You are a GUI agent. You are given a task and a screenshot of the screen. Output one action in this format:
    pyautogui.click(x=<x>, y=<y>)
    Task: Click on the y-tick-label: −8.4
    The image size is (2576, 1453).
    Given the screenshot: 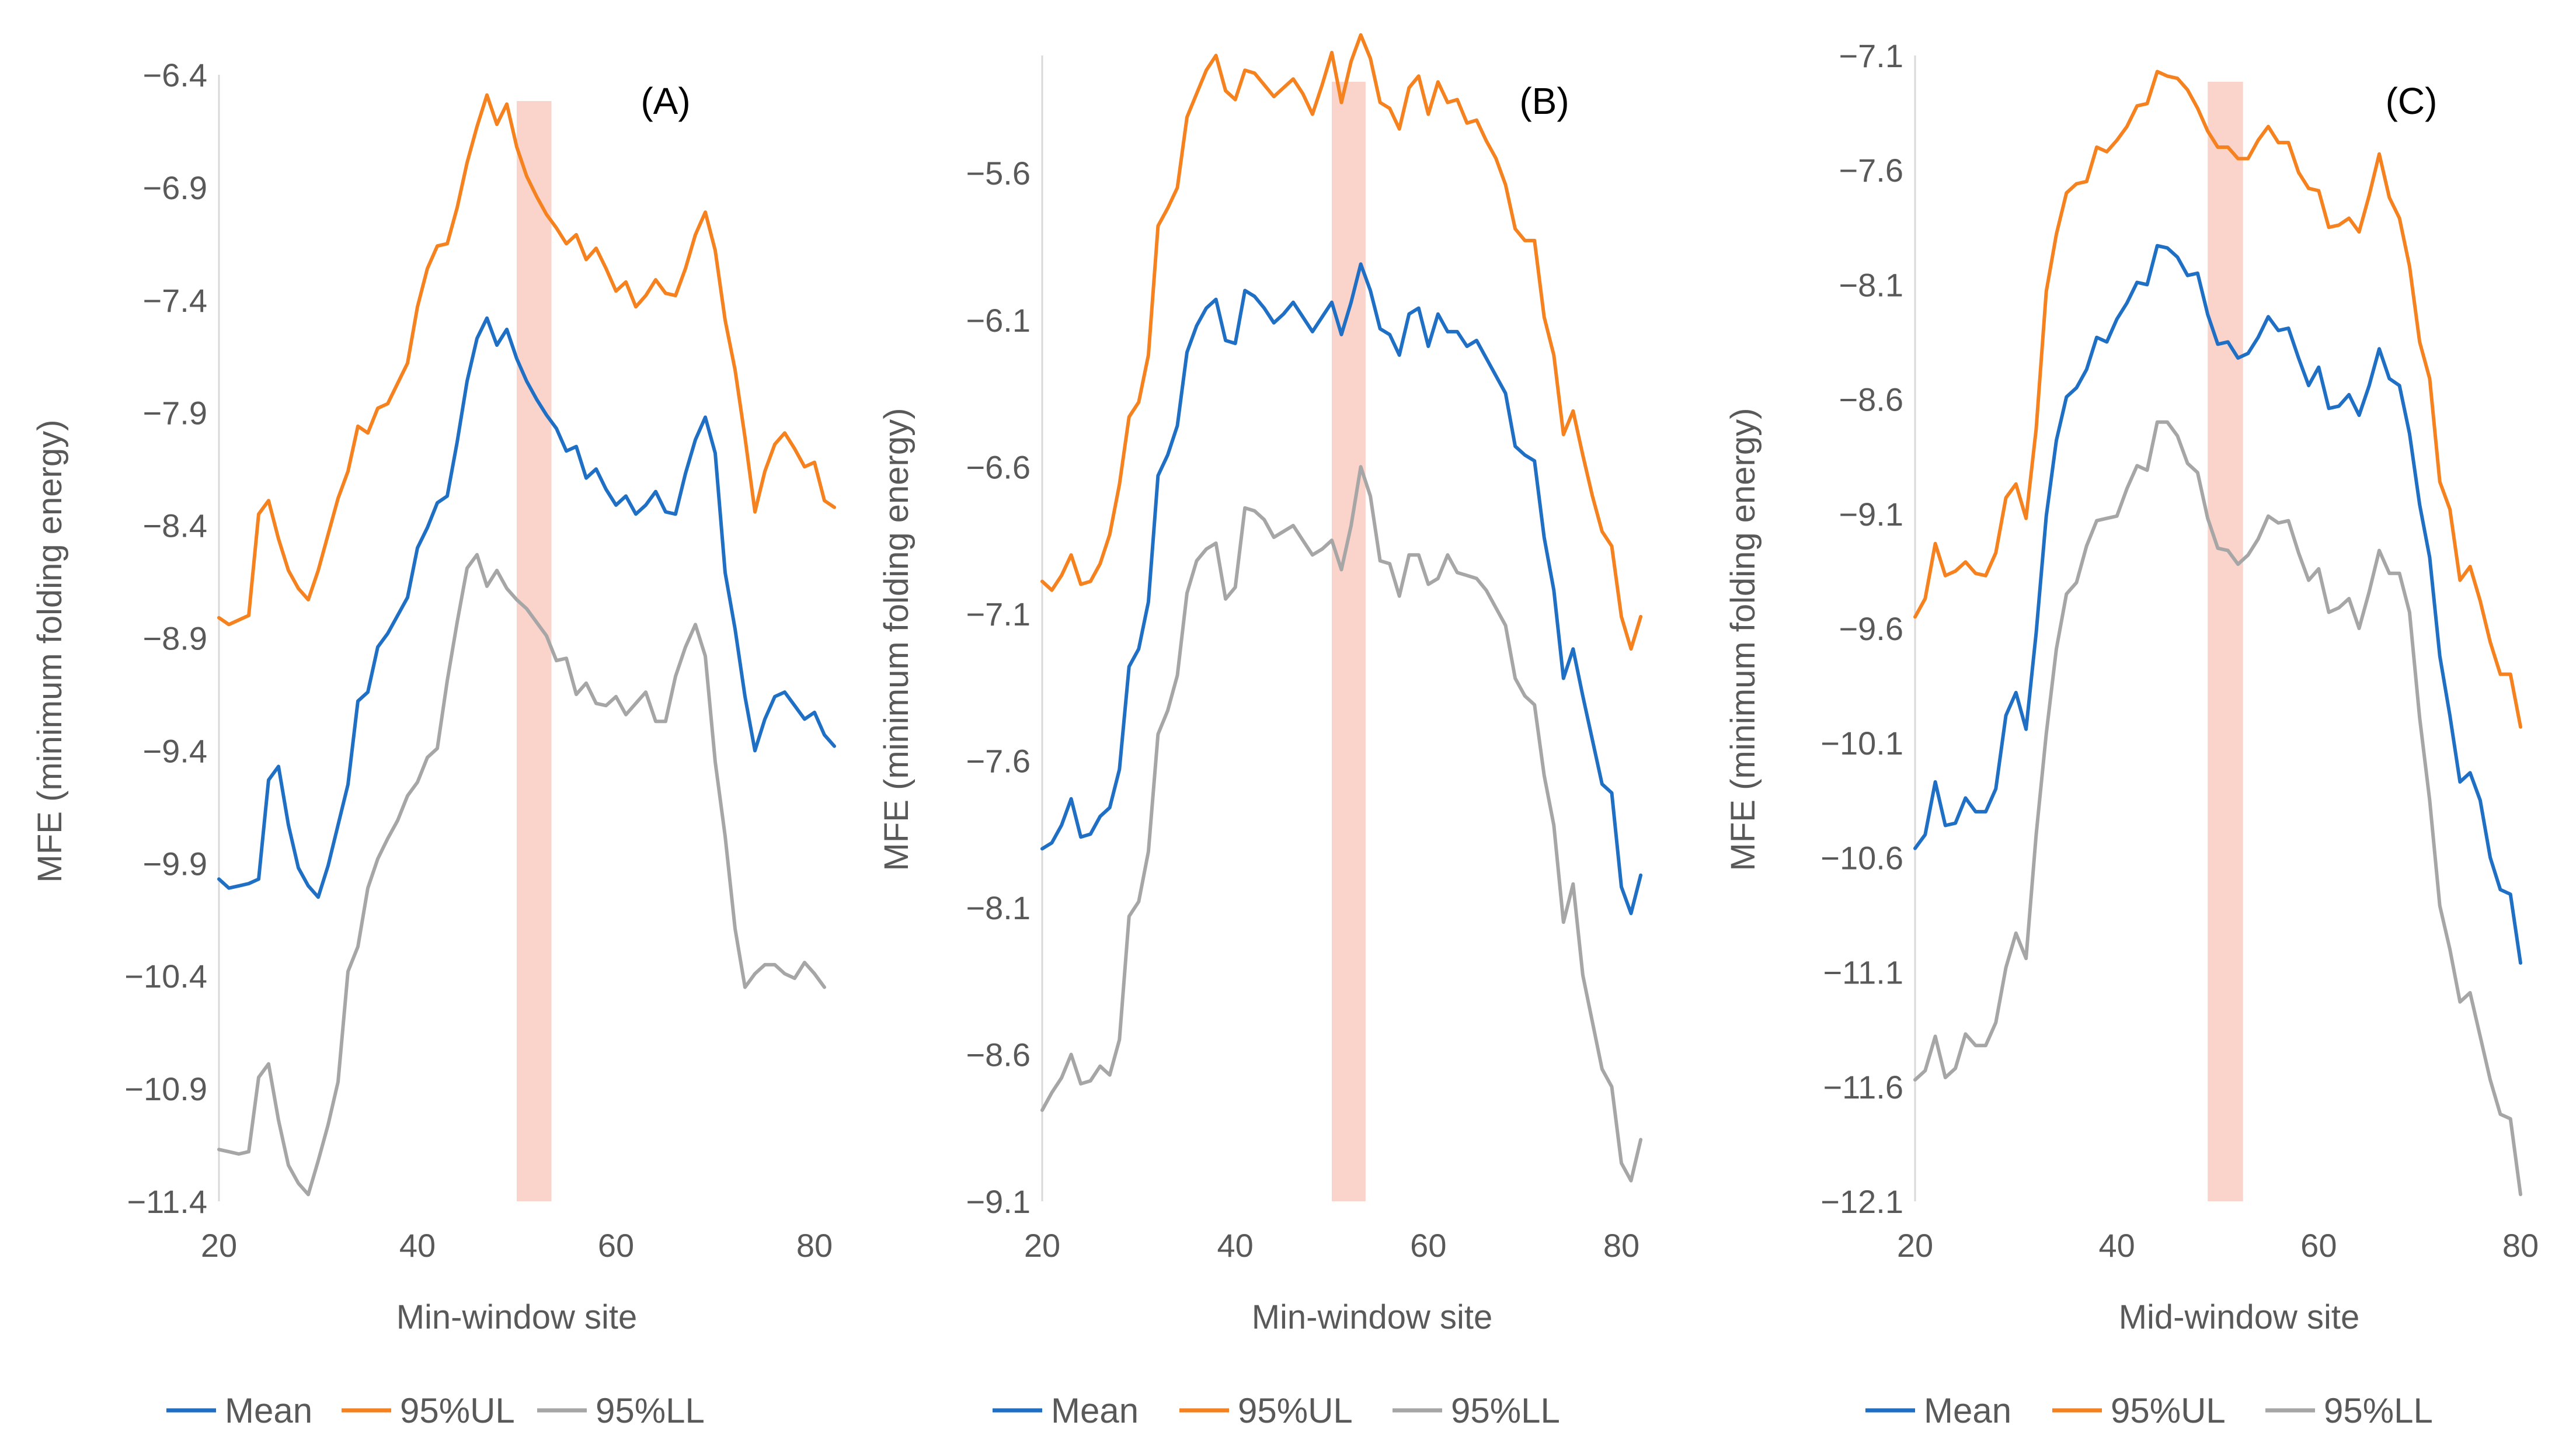 What is the action you would take?
    pyautogui.click(x=174, y=525)
    